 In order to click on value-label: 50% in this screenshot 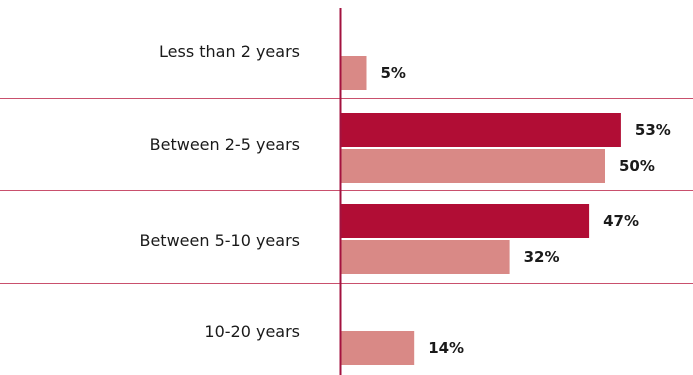, I will do `click(637, 166)`.